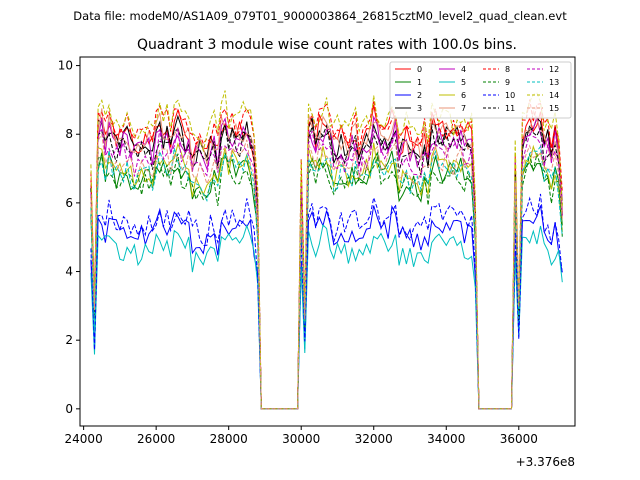  I want to click on x-tick-label: 36000, so click(519, 439).